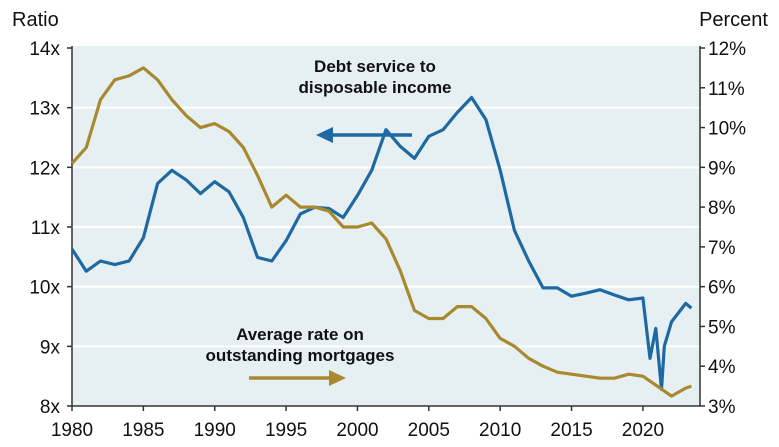 Image resolution: width=779 pixels, height=447 pixels. Describe the element at coordinates (44, 168) in the screenshot. I see `y-left-tick-label: 12x` at that location.